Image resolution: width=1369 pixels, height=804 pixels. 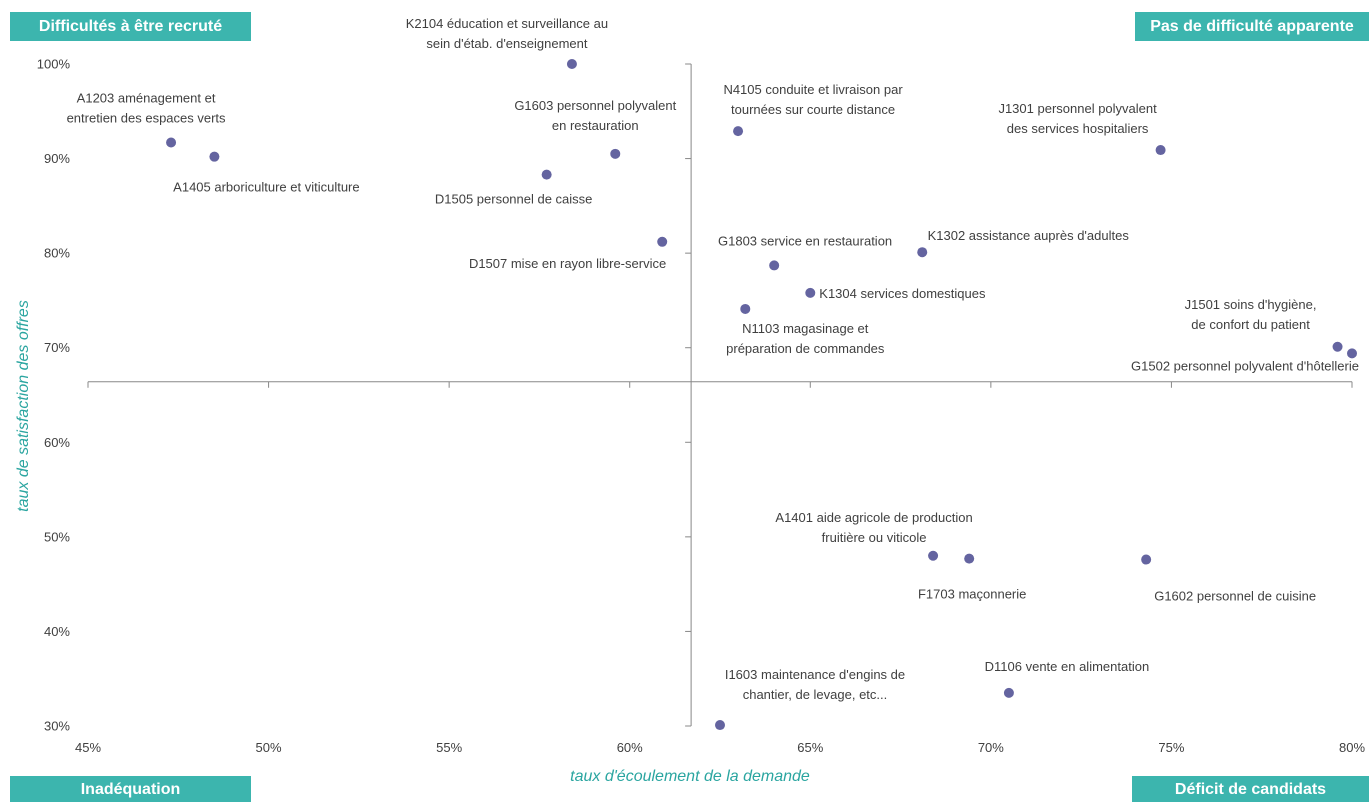 What do you see at coordinates (1171, 747) in the screenshot?
I see `x-tick-label: 75%` at bounding box center [1171, 747].